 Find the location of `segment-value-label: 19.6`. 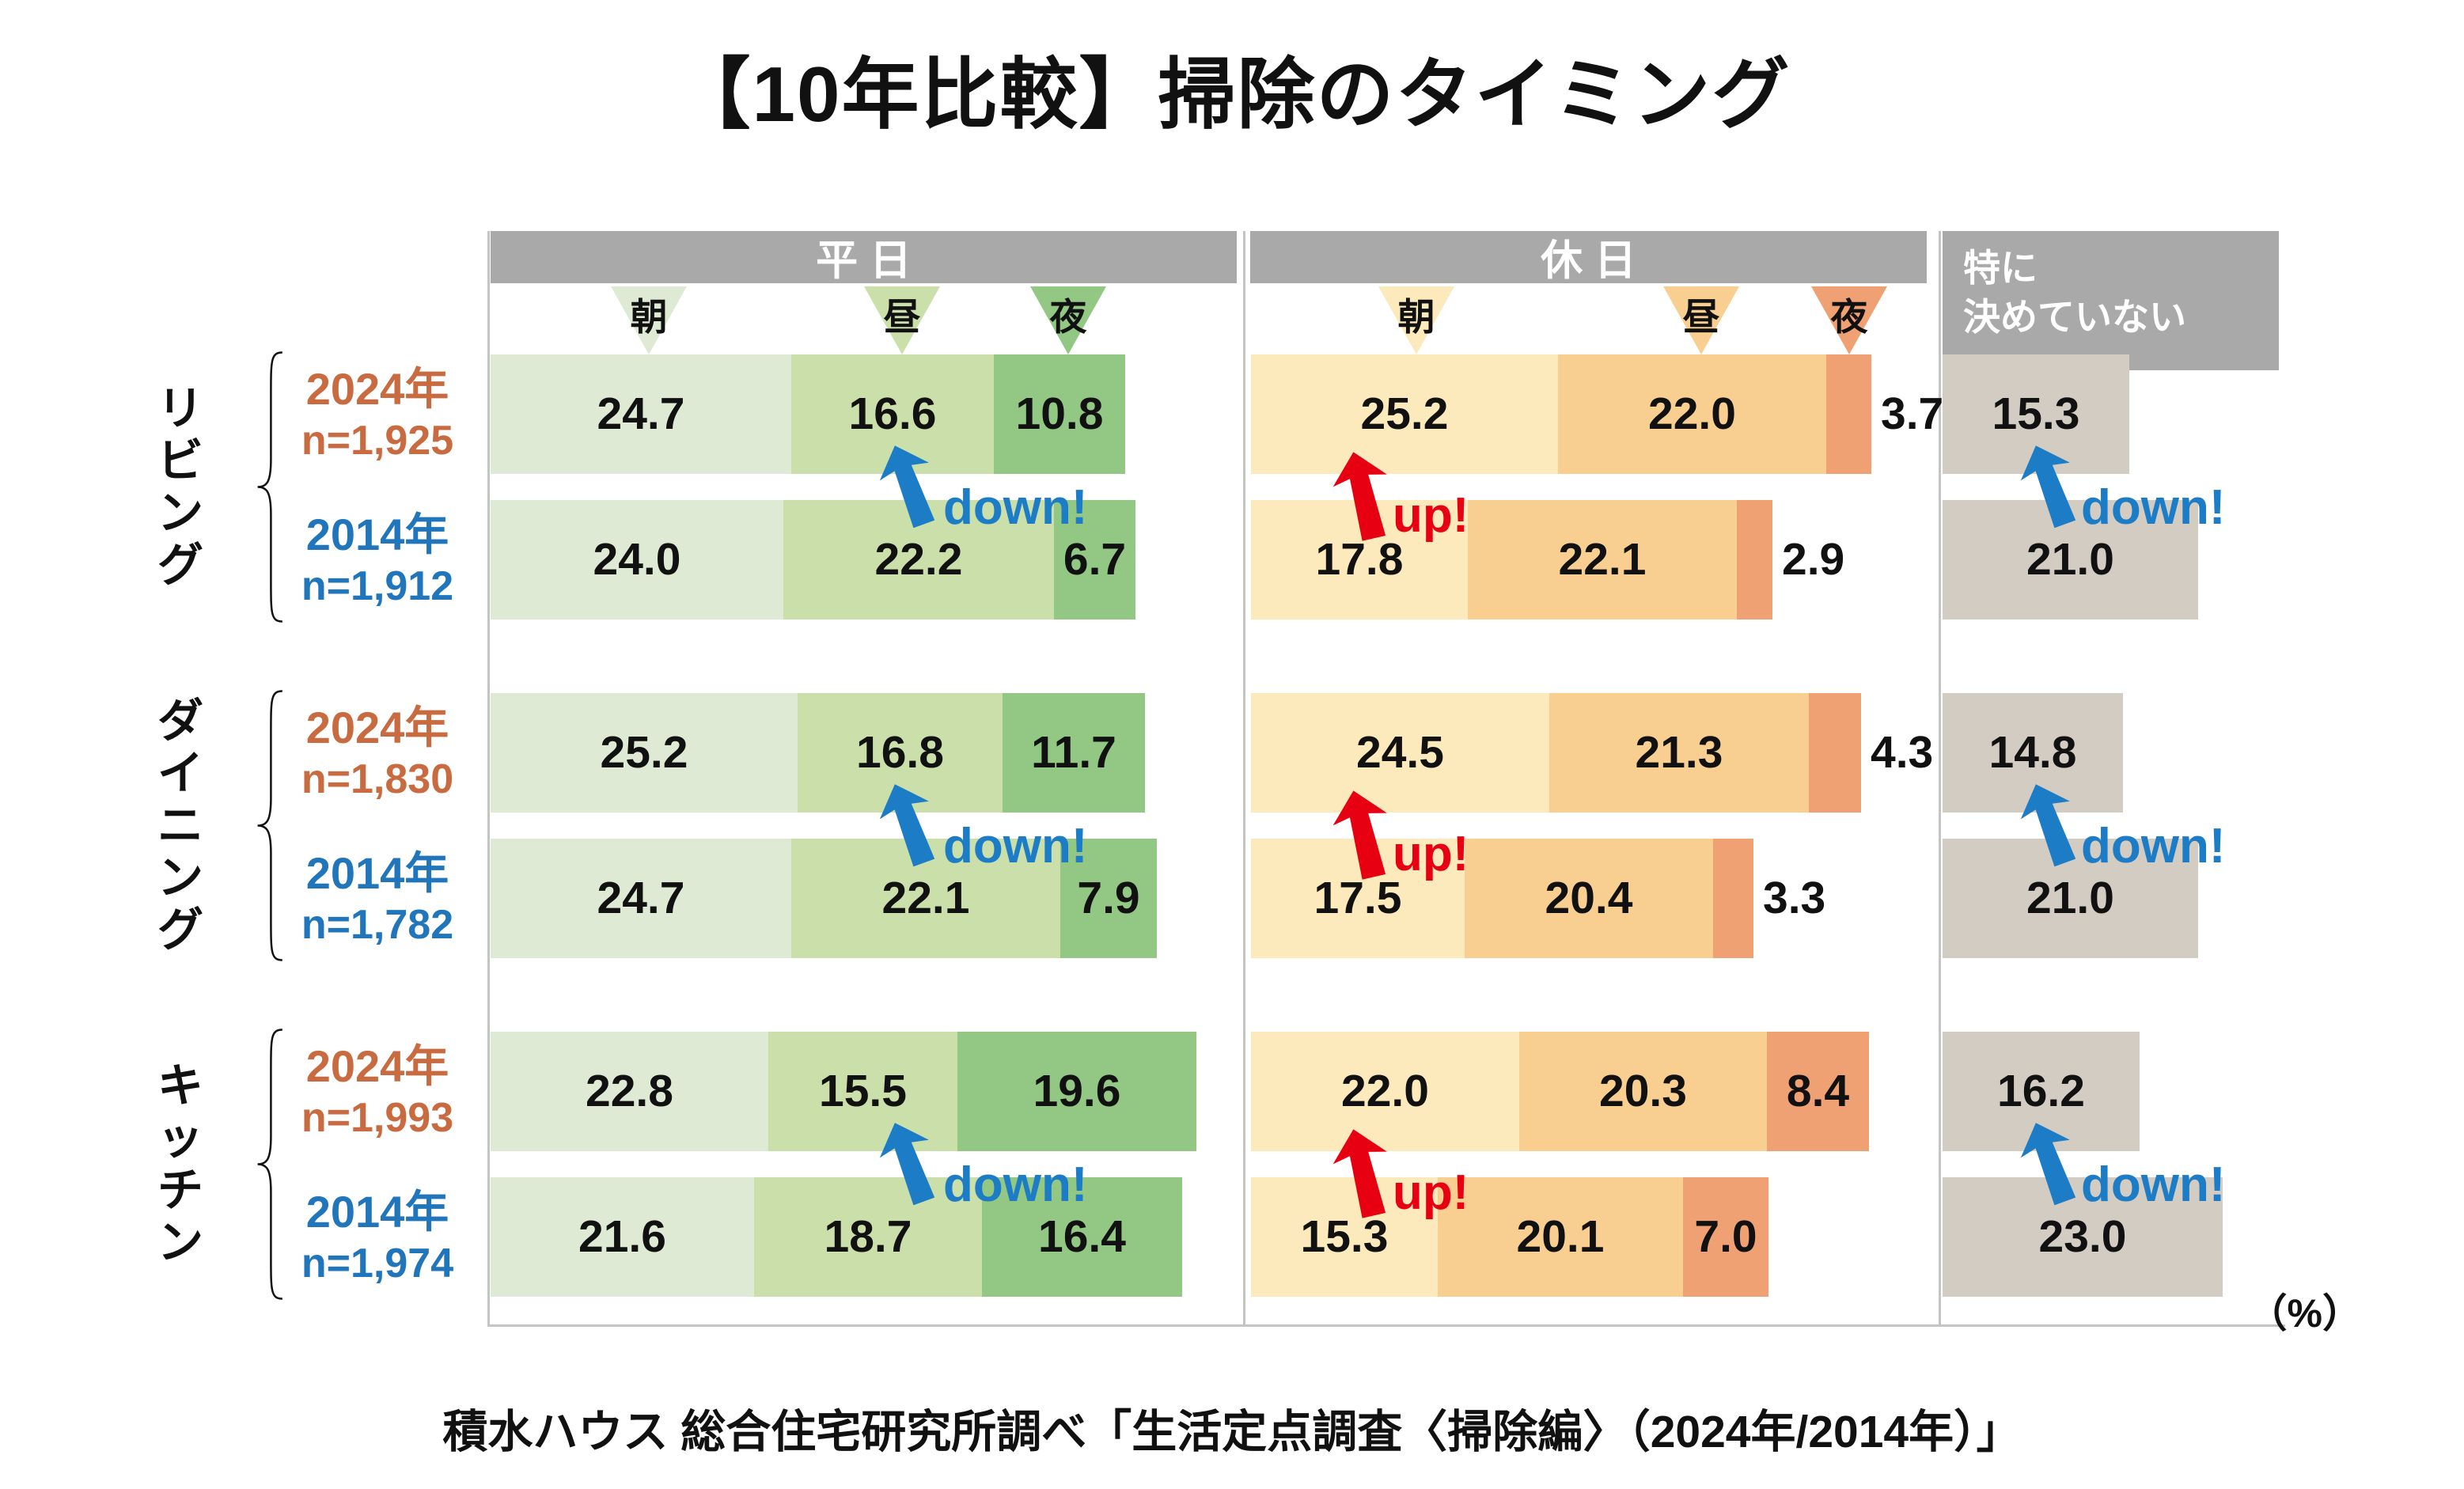

segment-value-label: 19.6 is located at coordinates (1077, 1091).